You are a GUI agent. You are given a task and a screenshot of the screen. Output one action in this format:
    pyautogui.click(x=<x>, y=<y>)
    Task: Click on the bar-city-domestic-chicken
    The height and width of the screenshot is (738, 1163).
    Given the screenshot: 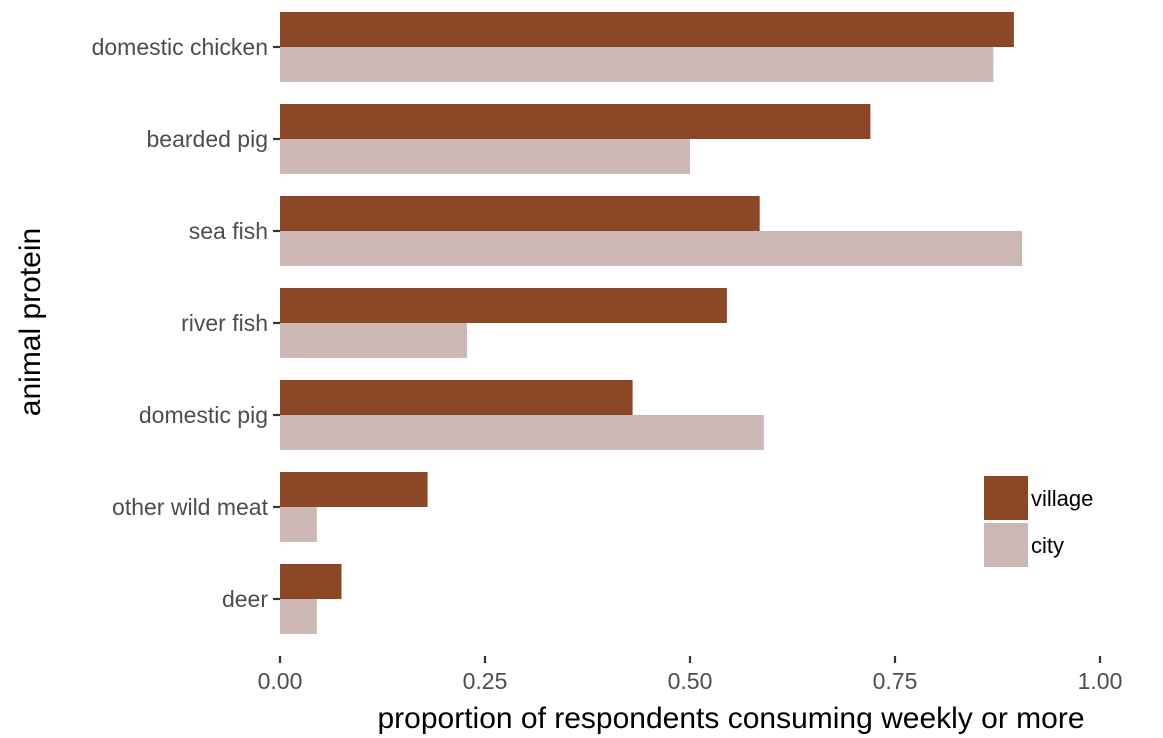 What is the action you would take?
    pyautogui.click(x=637, y=64)
    